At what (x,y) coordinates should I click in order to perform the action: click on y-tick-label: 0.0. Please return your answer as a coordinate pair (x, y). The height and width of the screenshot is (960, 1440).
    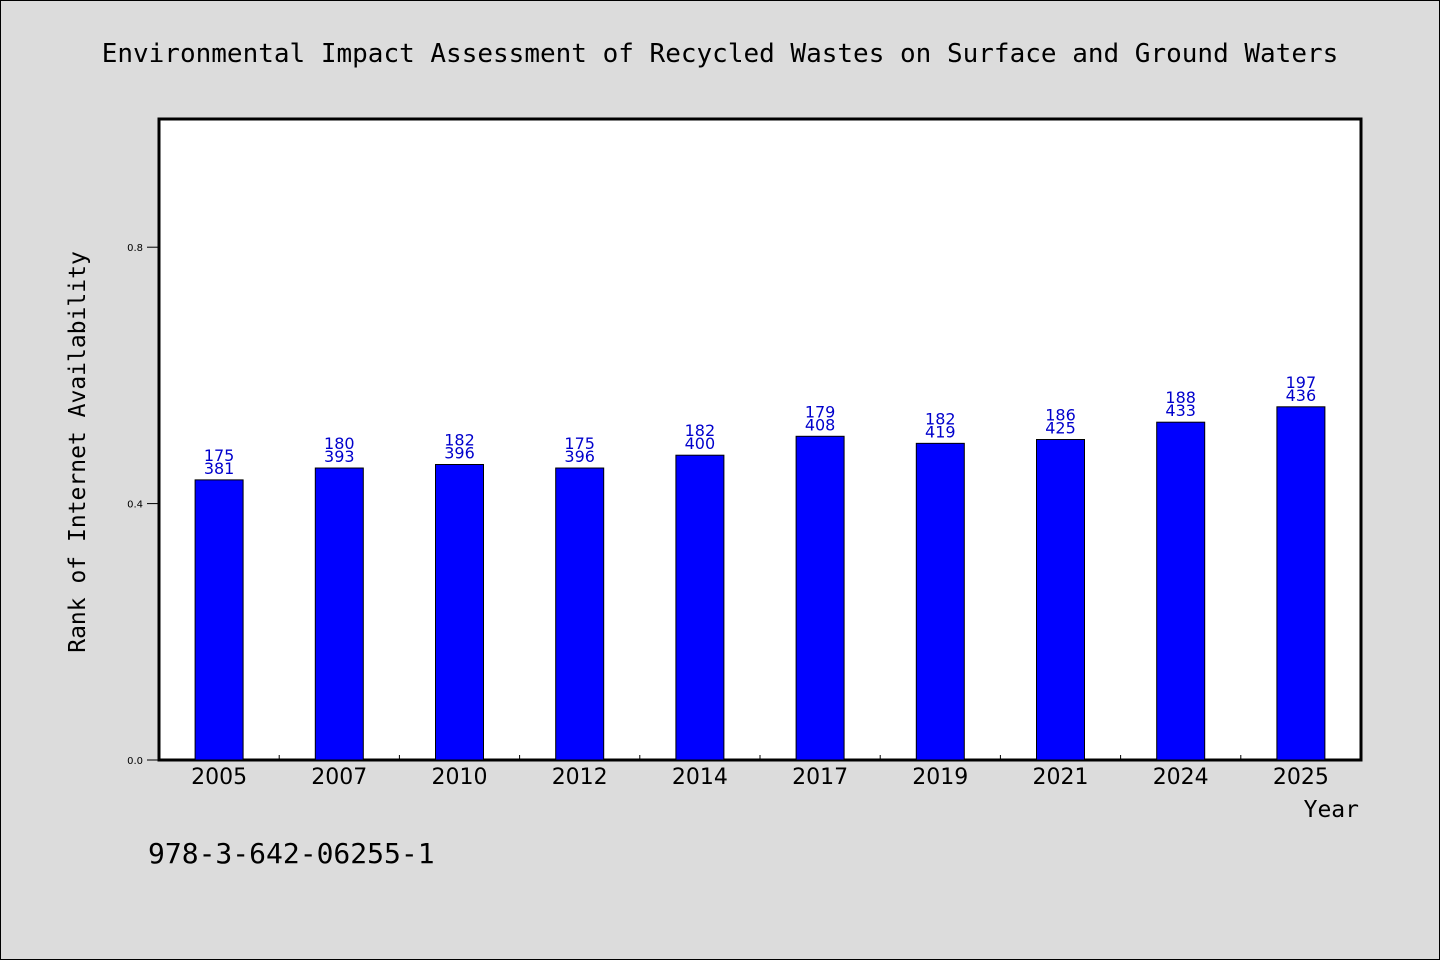
    Looking at the image, I should click on (135, 761).